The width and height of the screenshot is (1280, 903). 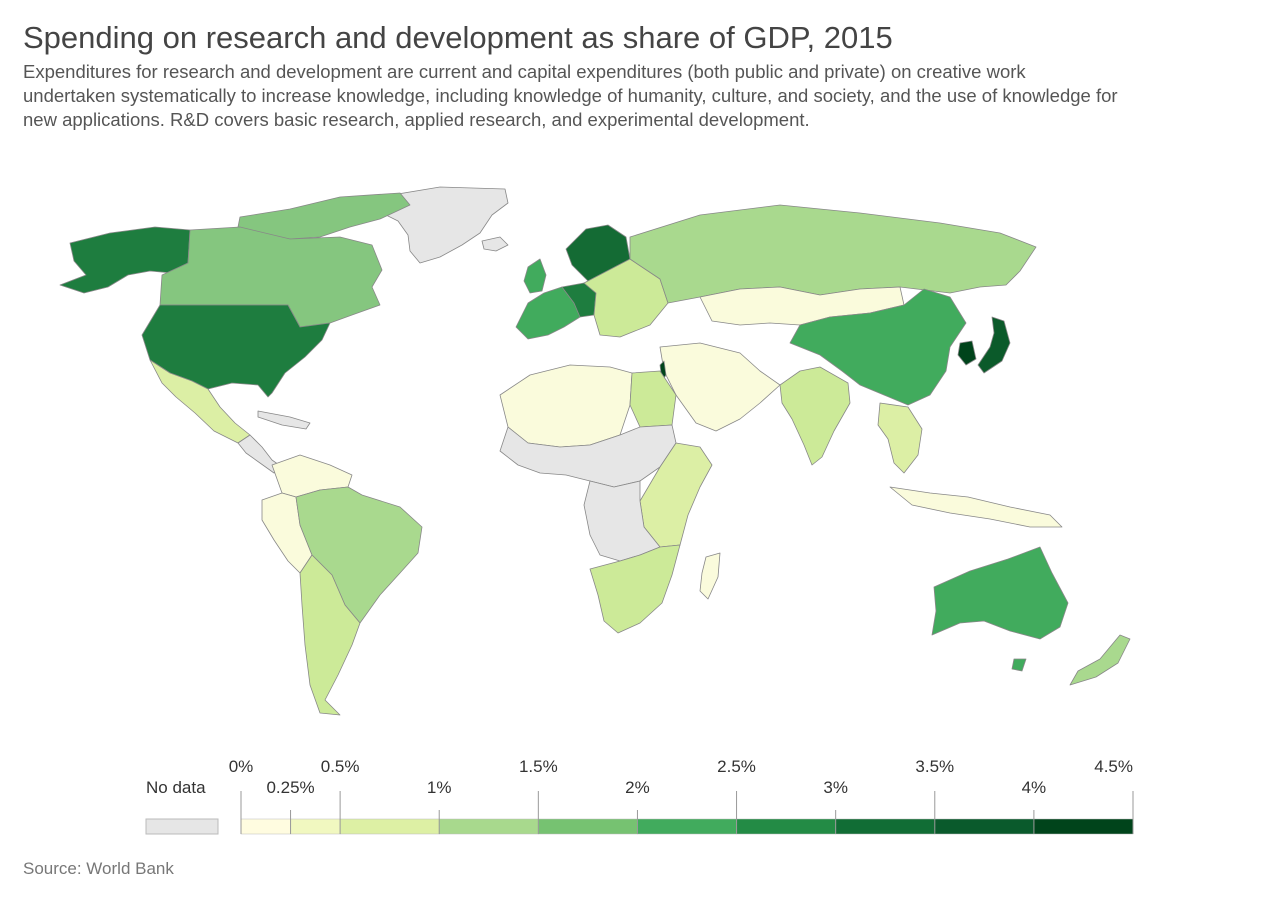 I want to click on region-tasmania, so click(x=1019, y=665).